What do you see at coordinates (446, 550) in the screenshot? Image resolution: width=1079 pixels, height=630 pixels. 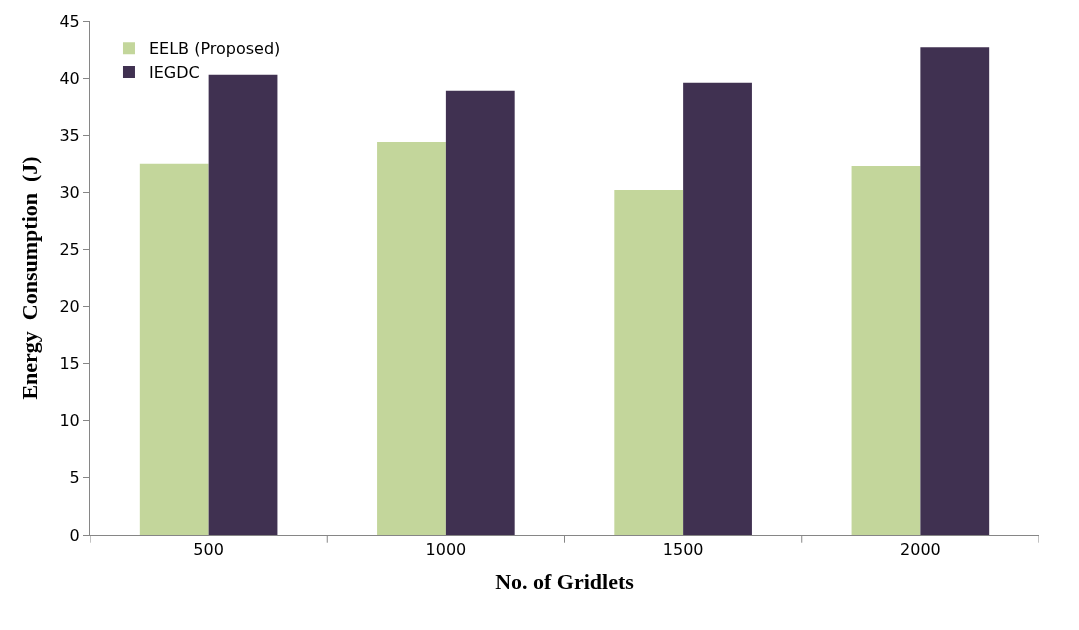 I see `x-tick-label: 1000` at bounding box center [446, 550].